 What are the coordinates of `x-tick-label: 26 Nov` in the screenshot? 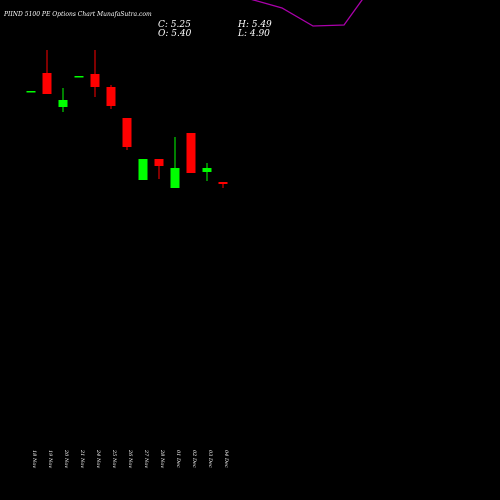 It's located at (130, 458).